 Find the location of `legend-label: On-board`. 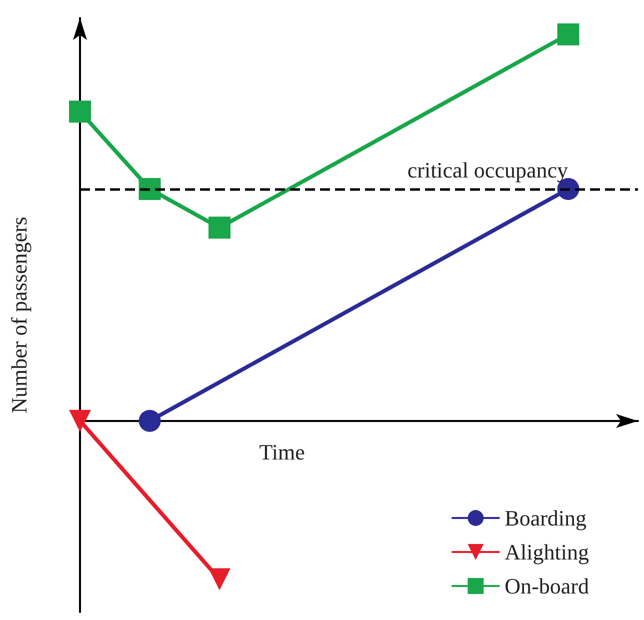

legend-label: On-board is located at coordinates (546, 586).